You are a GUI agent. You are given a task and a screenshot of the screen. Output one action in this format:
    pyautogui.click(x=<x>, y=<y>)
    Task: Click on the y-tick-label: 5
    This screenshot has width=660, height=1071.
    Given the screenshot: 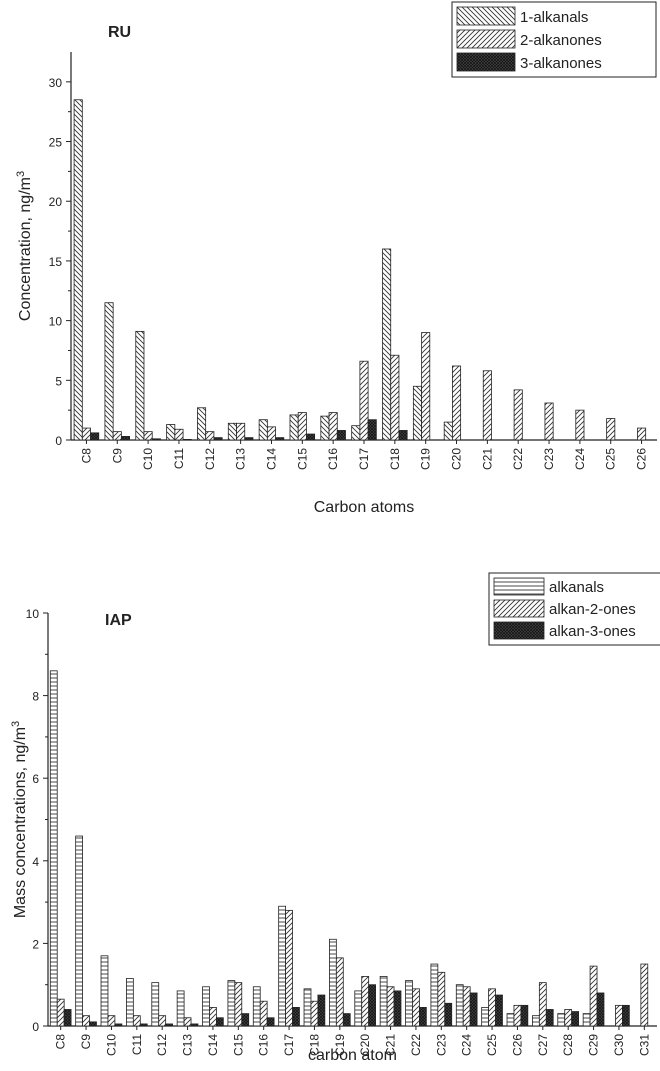 What is the action you would take?
    pyautogui.click(x=58, y=381)
    